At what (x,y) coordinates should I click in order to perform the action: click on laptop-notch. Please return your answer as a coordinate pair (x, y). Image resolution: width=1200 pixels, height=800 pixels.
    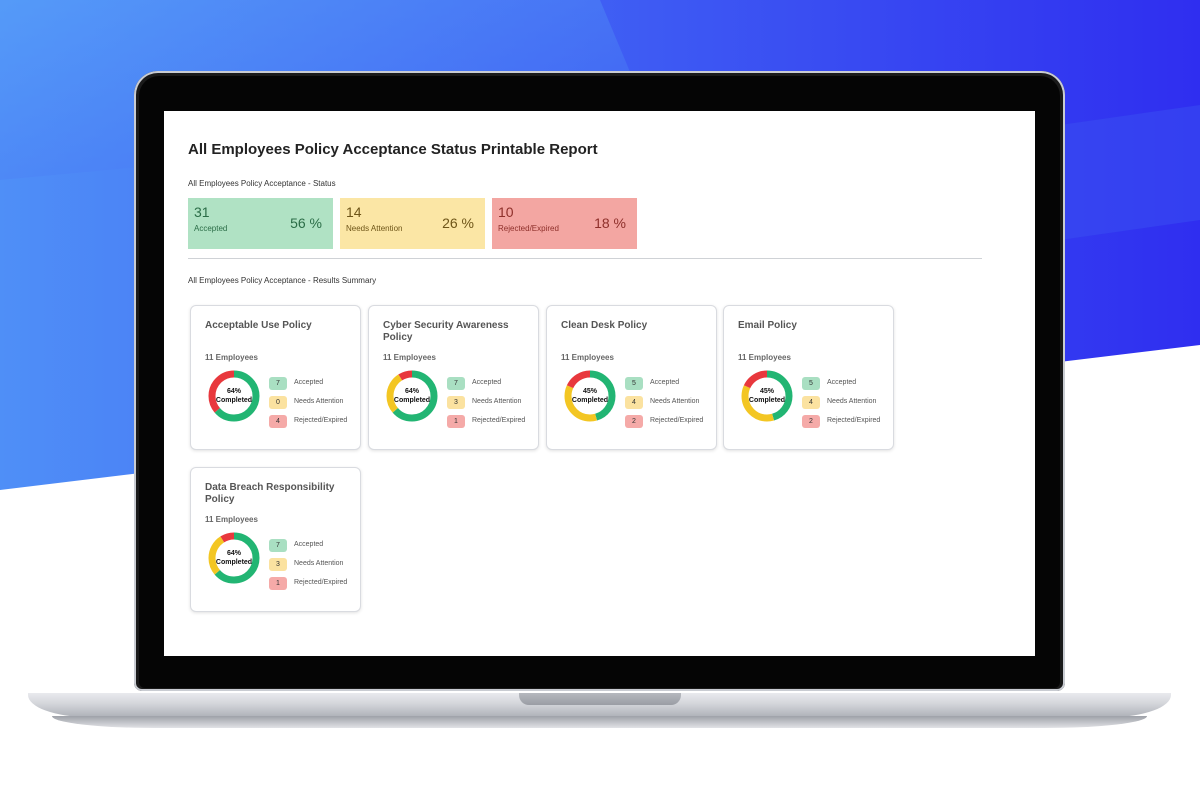
    Looking at the image, I should click on (600, 699).